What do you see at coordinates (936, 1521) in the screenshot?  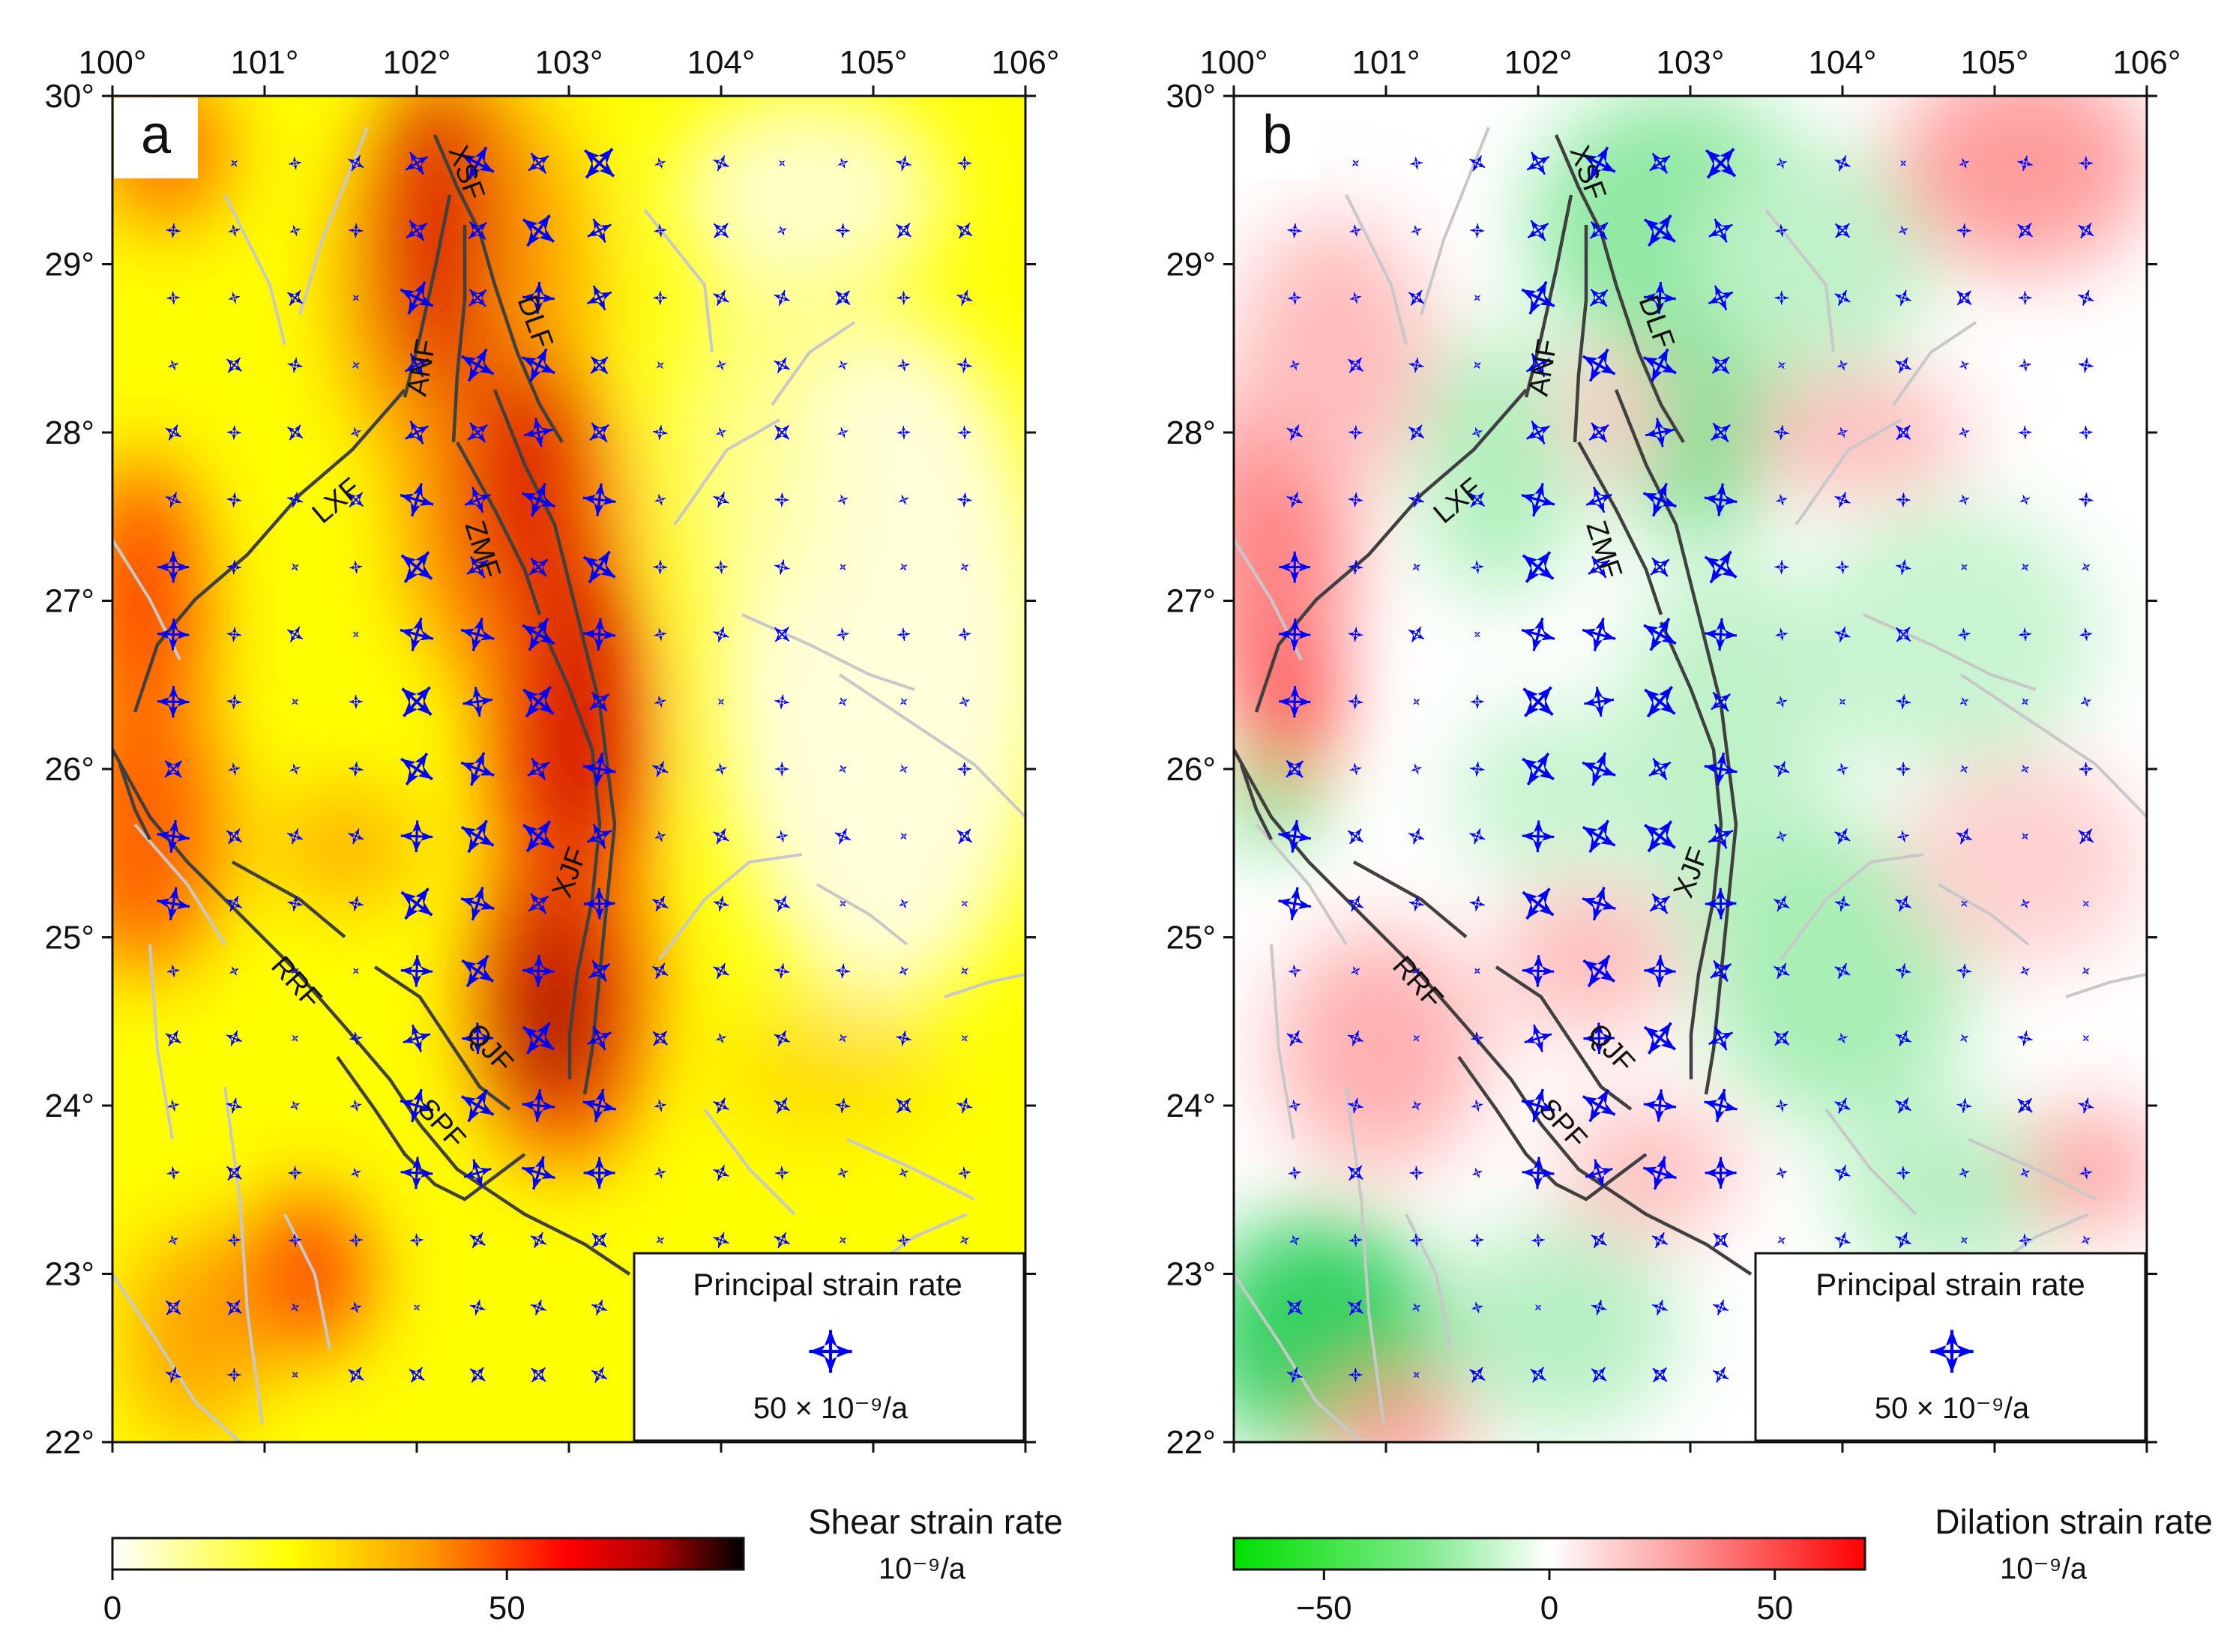 I see `colorbar-title-a: Shear strain rate` at bounding box center [936, 1521].